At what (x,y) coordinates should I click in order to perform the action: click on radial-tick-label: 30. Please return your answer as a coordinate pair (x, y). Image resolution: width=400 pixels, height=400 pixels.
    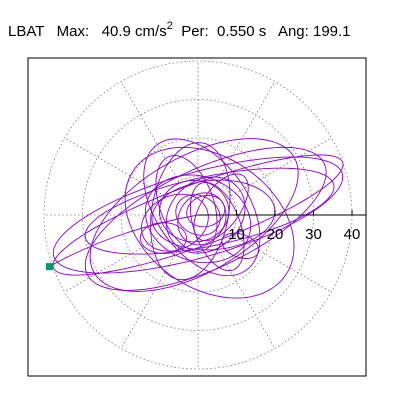
    Looking at the image, I should click on (313, 234).